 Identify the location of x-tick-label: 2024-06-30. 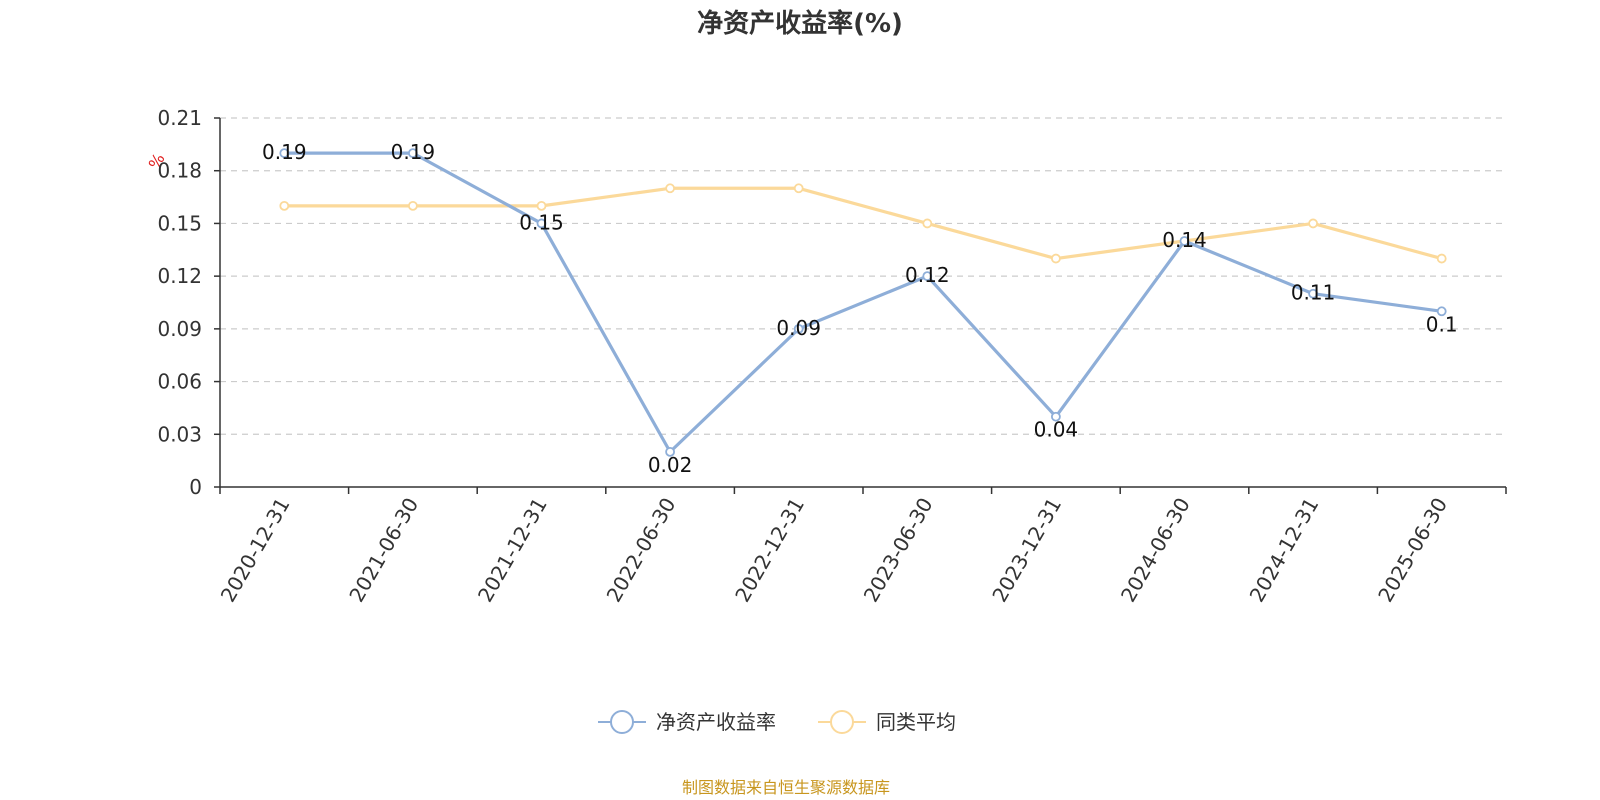
(1155, 550).